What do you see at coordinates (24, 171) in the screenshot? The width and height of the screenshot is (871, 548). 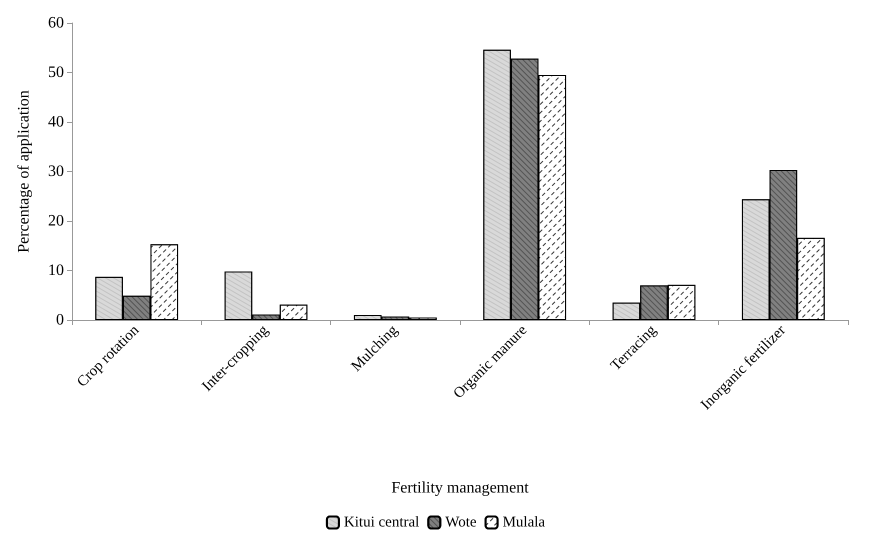 I see `y-axis-title: Percentage of application` at bounding box center [24, 171].